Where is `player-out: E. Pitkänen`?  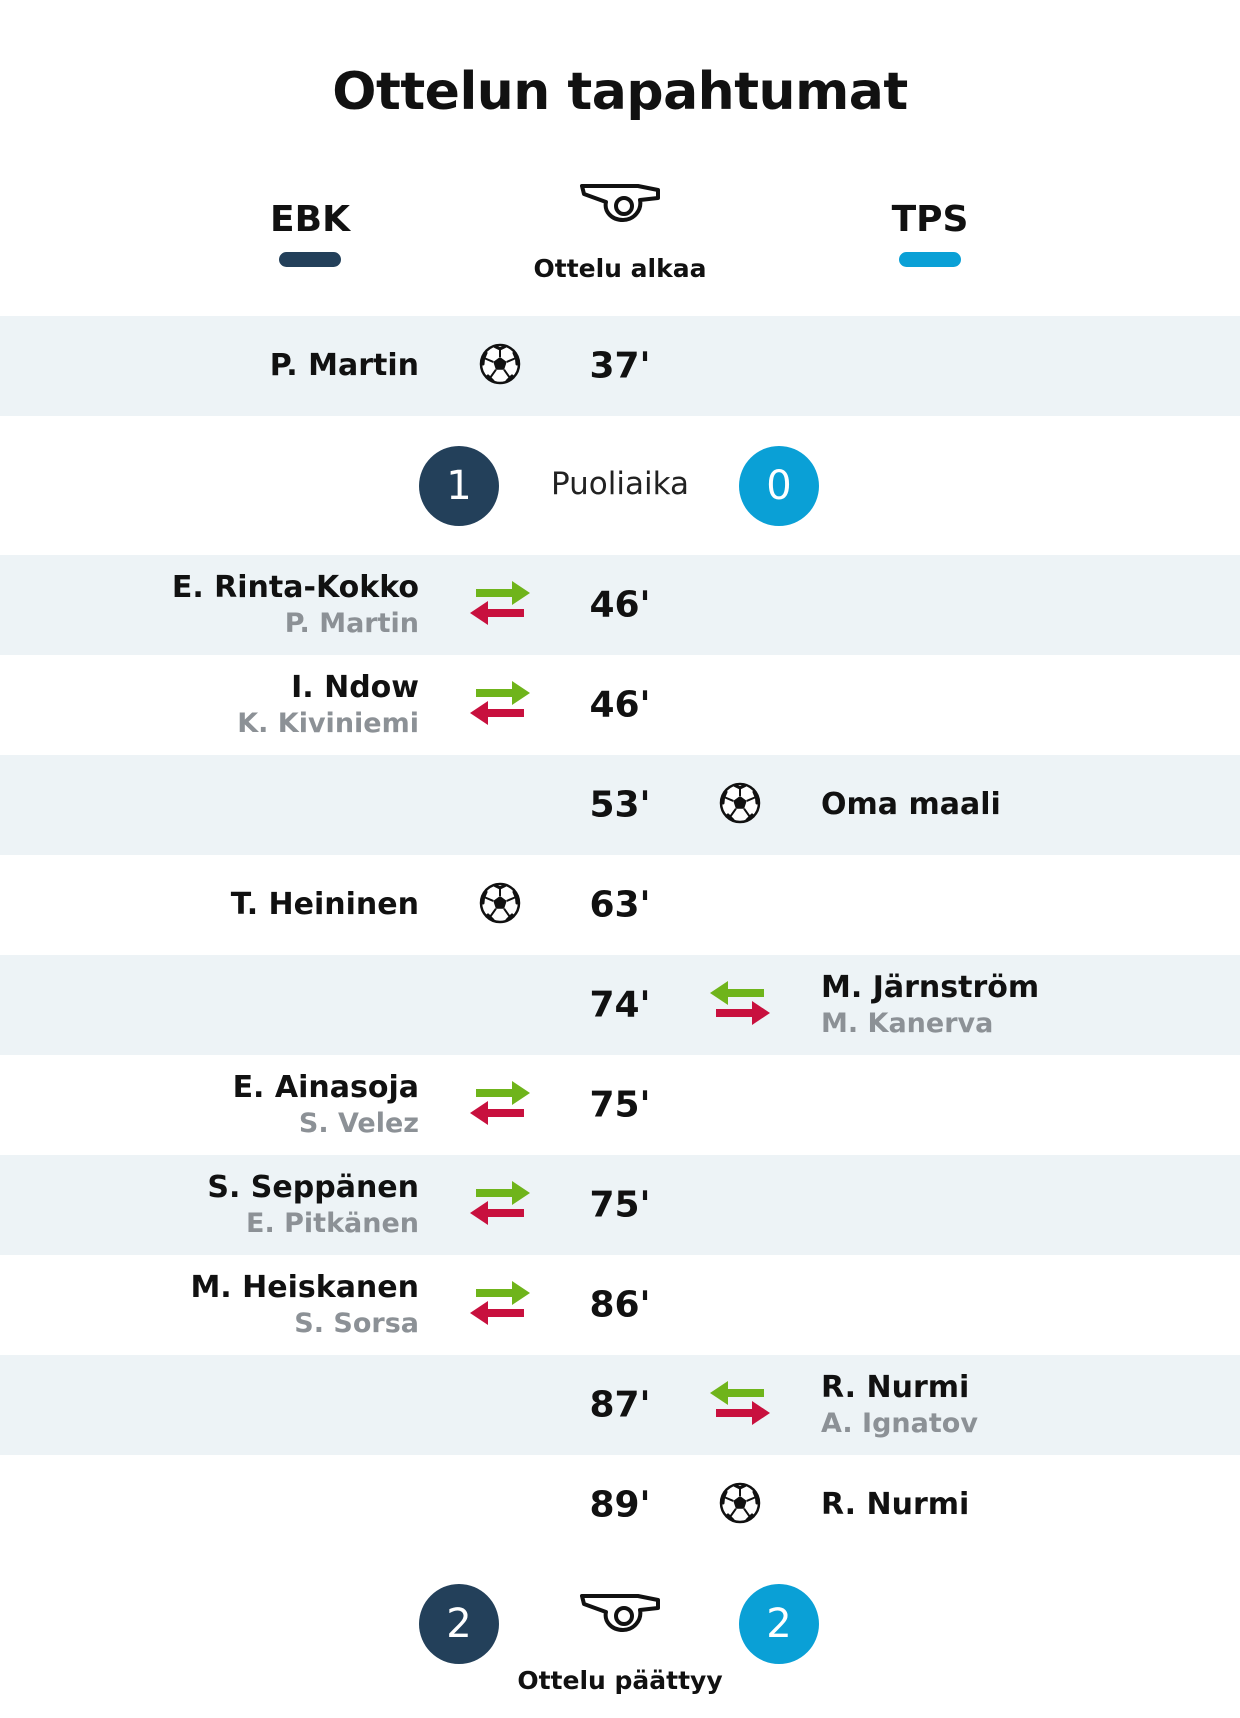
player-out: E. Pitkänen is located at coordinates (332, 1223).